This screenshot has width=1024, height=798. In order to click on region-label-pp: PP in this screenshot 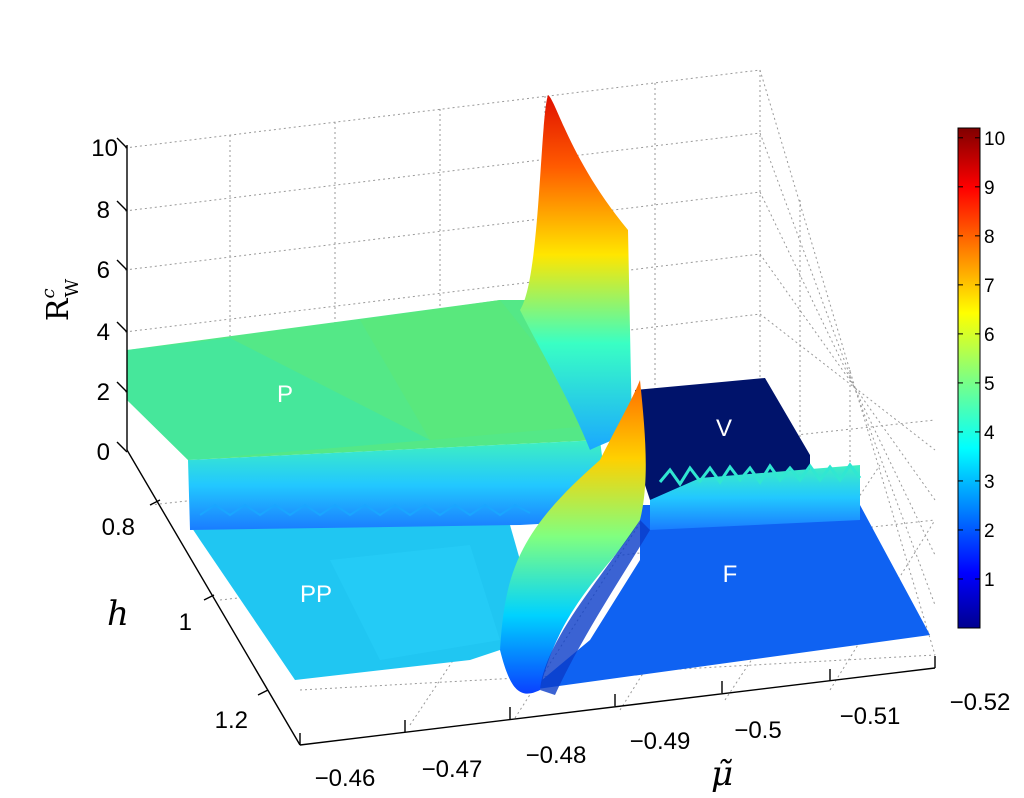, I will do `click(316, 594)`.